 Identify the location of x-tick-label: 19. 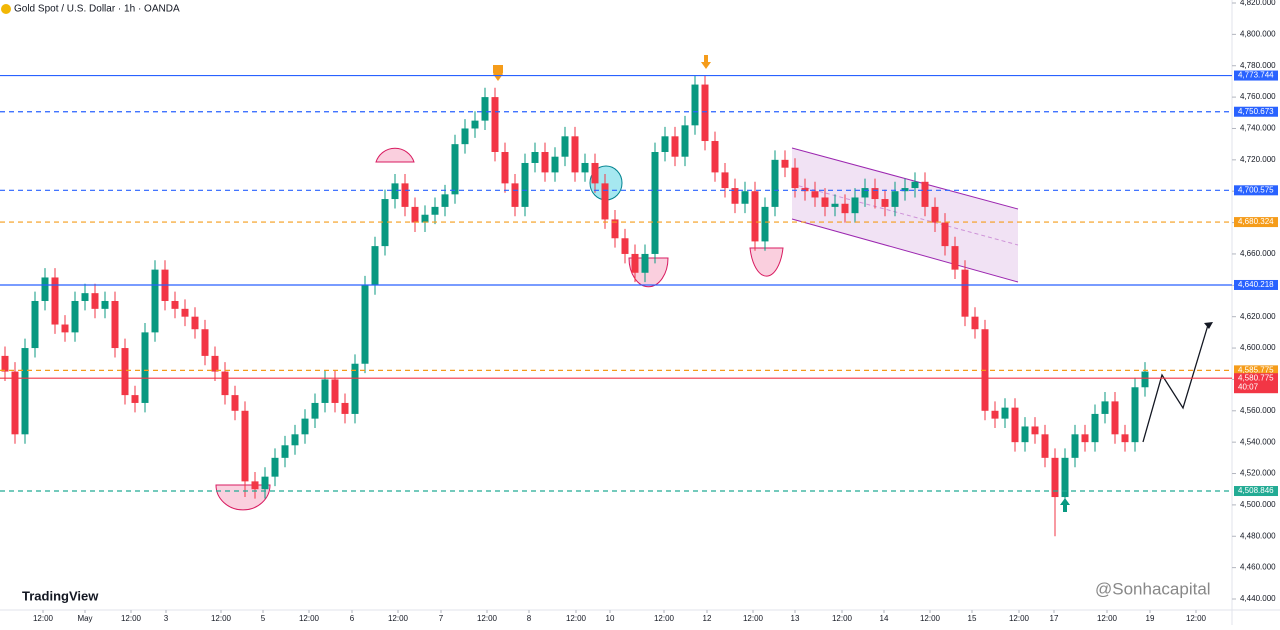
(1150, 618).